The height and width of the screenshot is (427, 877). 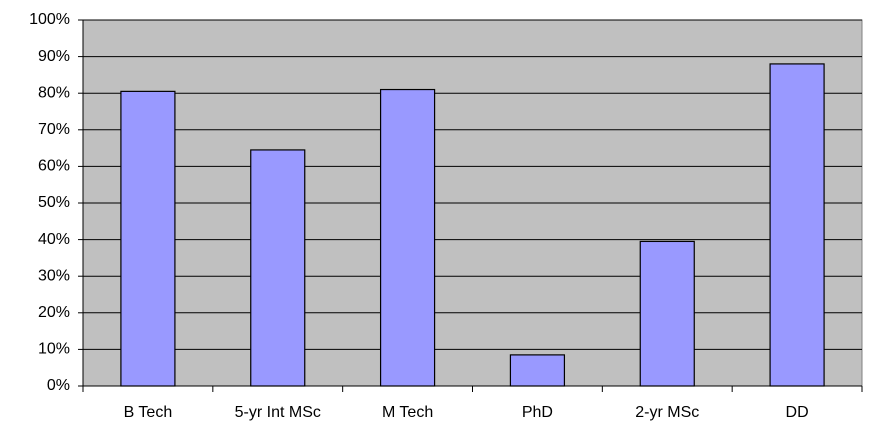 What do you see at coordinates (54, 312) in the screenshot?
I see `y-tick-label: 20%` at bounding box center [54, 312].